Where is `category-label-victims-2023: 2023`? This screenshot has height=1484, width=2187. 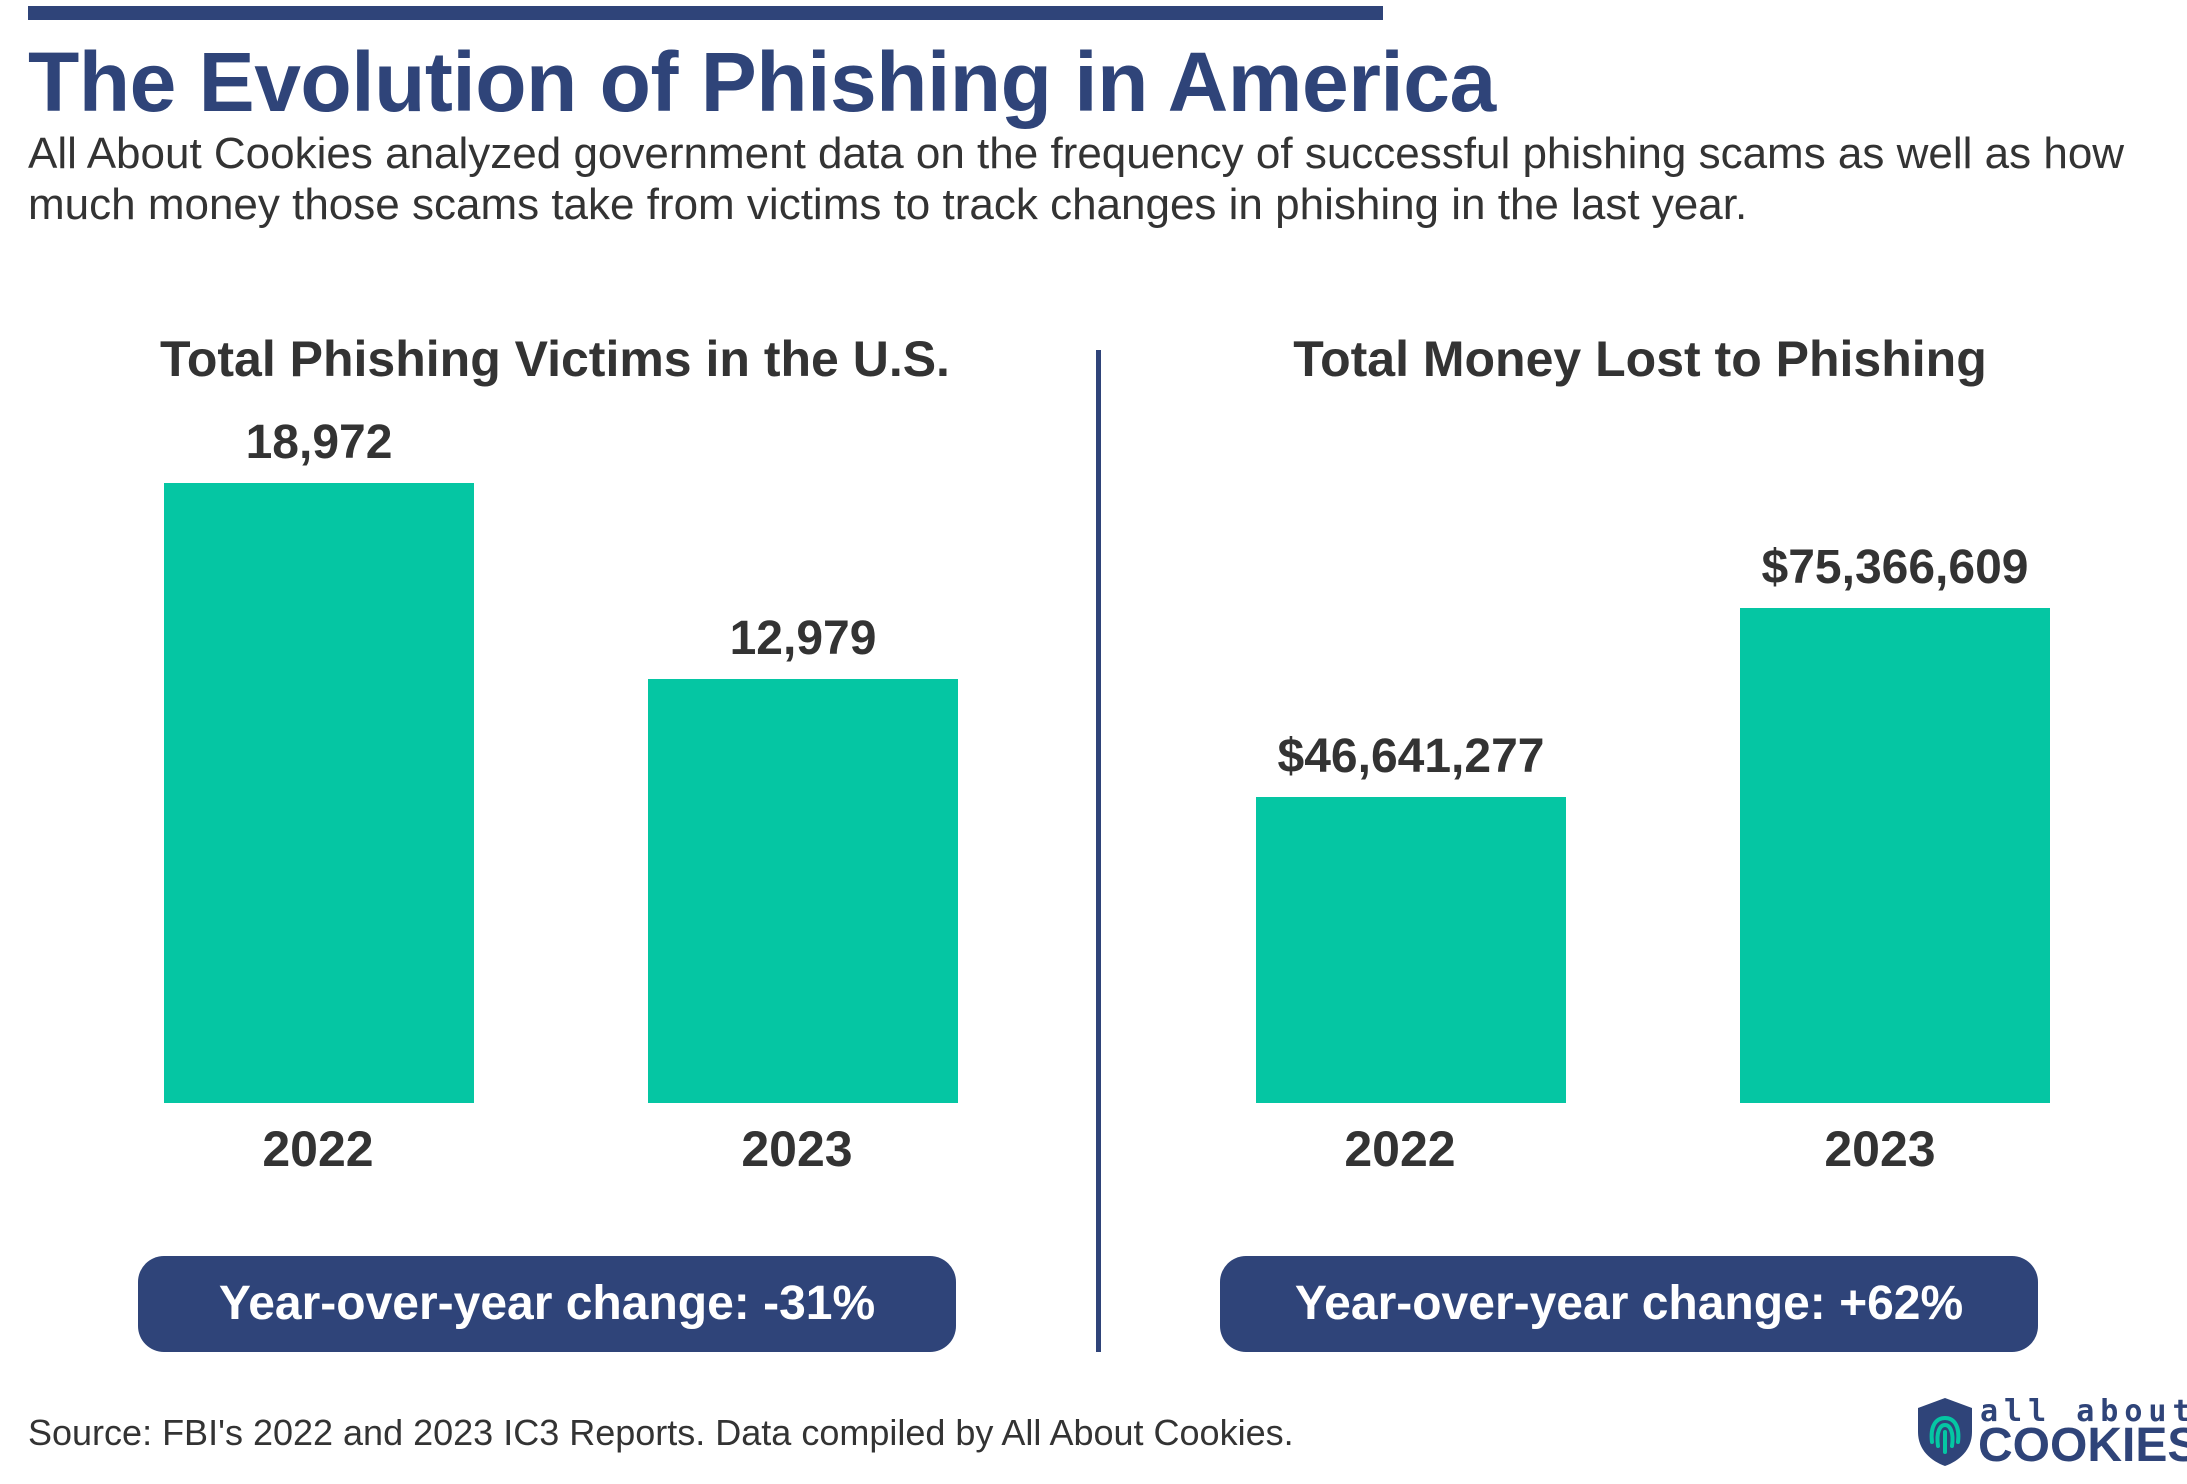
category-label-victims-2023: 2023 is located at coordinates (797, 1149).